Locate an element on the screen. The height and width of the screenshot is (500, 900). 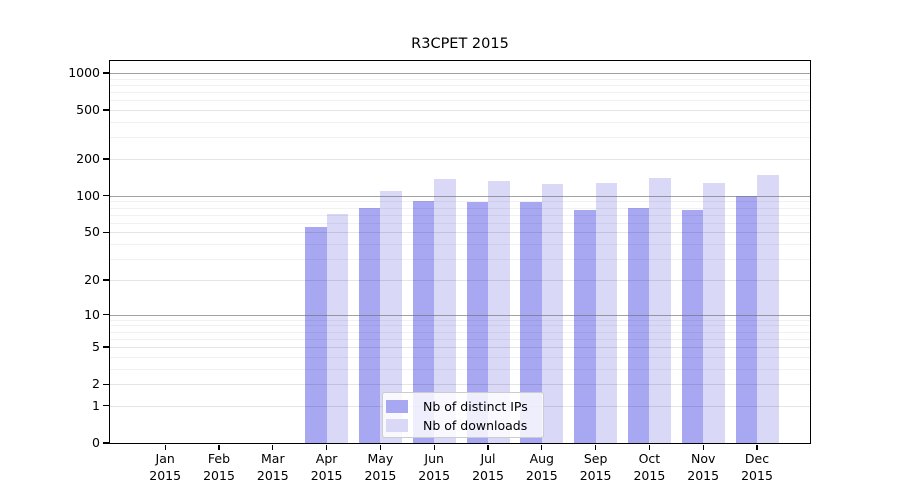
y-tick-label: 20 is located at coordinates (92, 279).